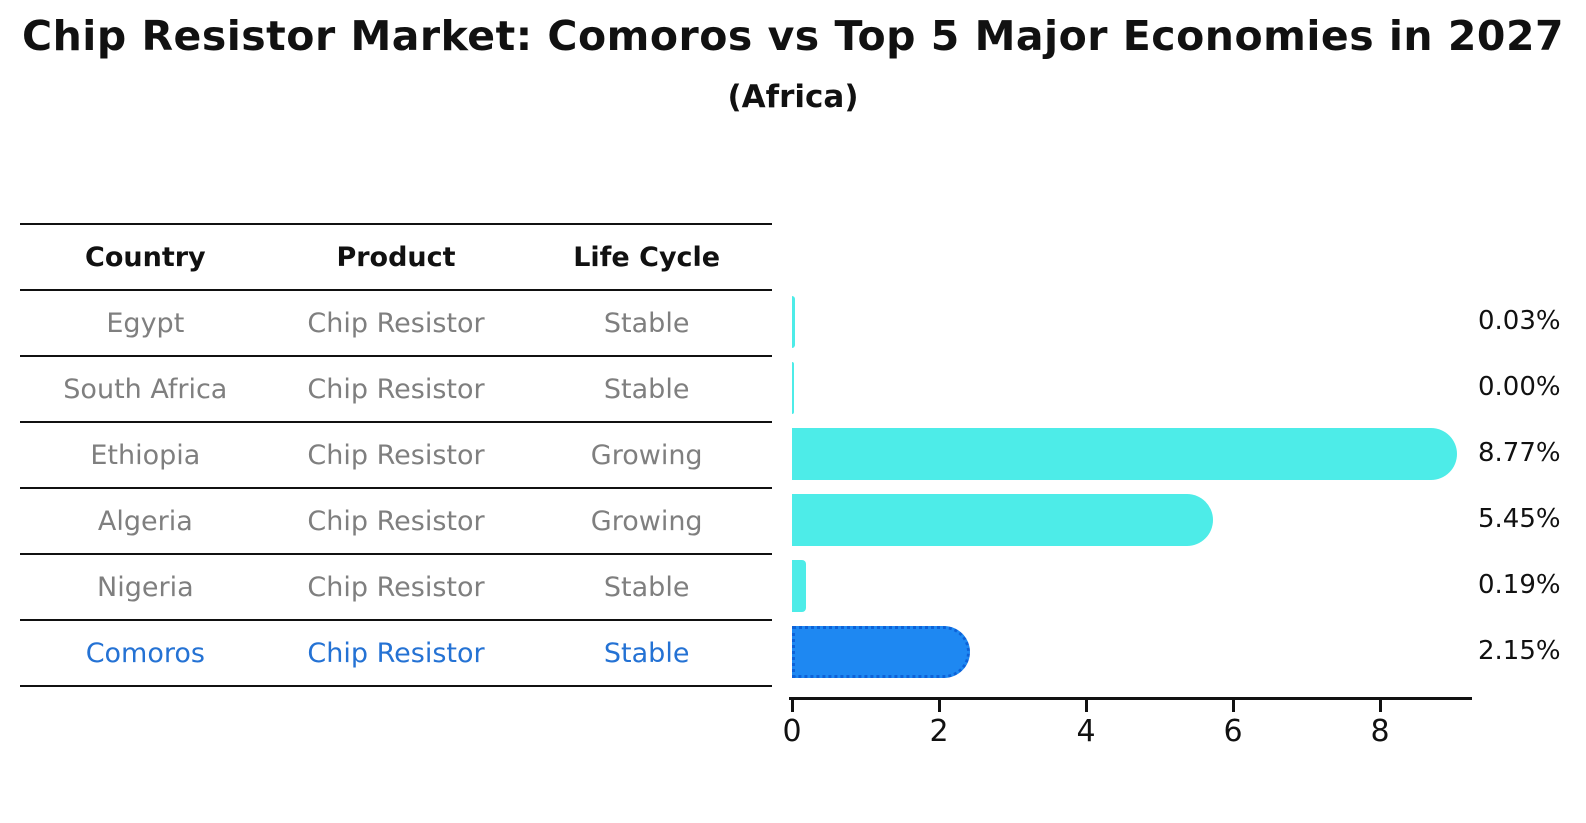  Describe the element at coordinates (1233, 731) in the screenshot. I see `x-axis-tick-label: 6` at that location.